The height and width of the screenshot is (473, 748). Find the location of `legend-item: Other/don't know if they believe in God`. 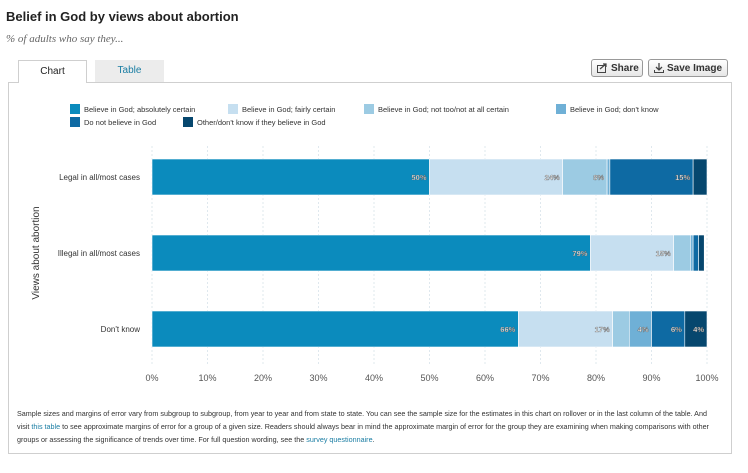

legend-item: Other/don't know if they believe in God is located at coordinates (254, 122).